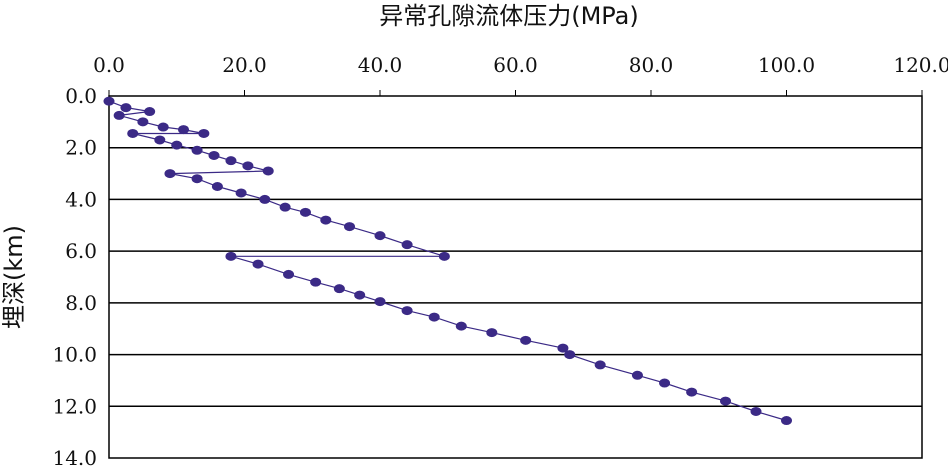 Image resolution: width=948 pixels, height=467 pixels. I want to click on y-tick-label-7: 14.0, so click(74, 456).